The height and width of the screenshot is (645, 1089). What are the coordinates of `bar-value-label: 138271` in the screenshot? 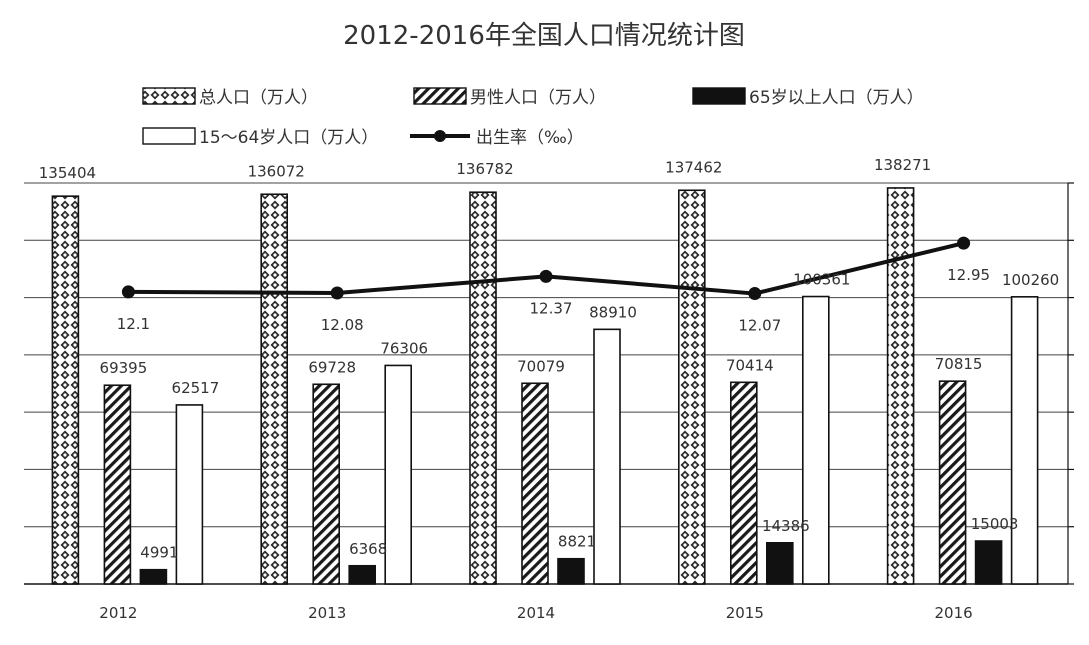 It's located at (902, 165).